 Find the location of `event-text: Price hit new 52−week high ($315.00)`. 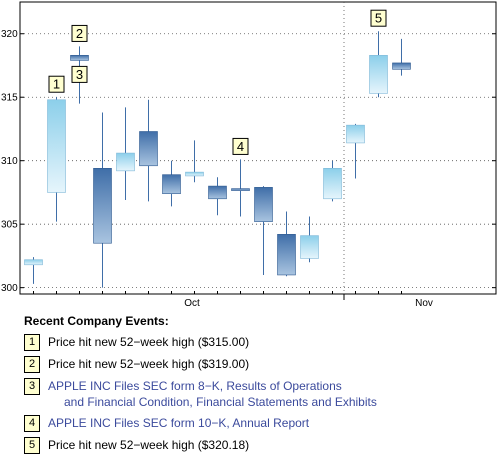

event-text: Price hit new 52−week high ($315.00) is located at coordinates (149, 342).